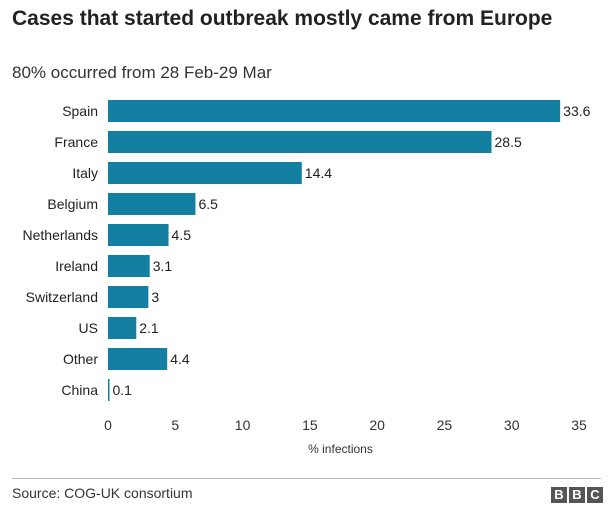 The width and height of the screenshot is (613, 512). Describe the element at coordinates (102, 493) in the screenshot. I see `source-text: Source: COG-UK consortium` at that location.